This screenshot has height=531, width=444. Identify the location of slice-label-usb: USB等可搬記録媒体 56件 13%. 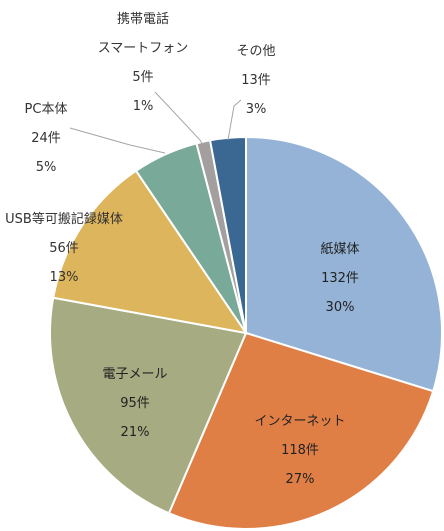
(64, 248).